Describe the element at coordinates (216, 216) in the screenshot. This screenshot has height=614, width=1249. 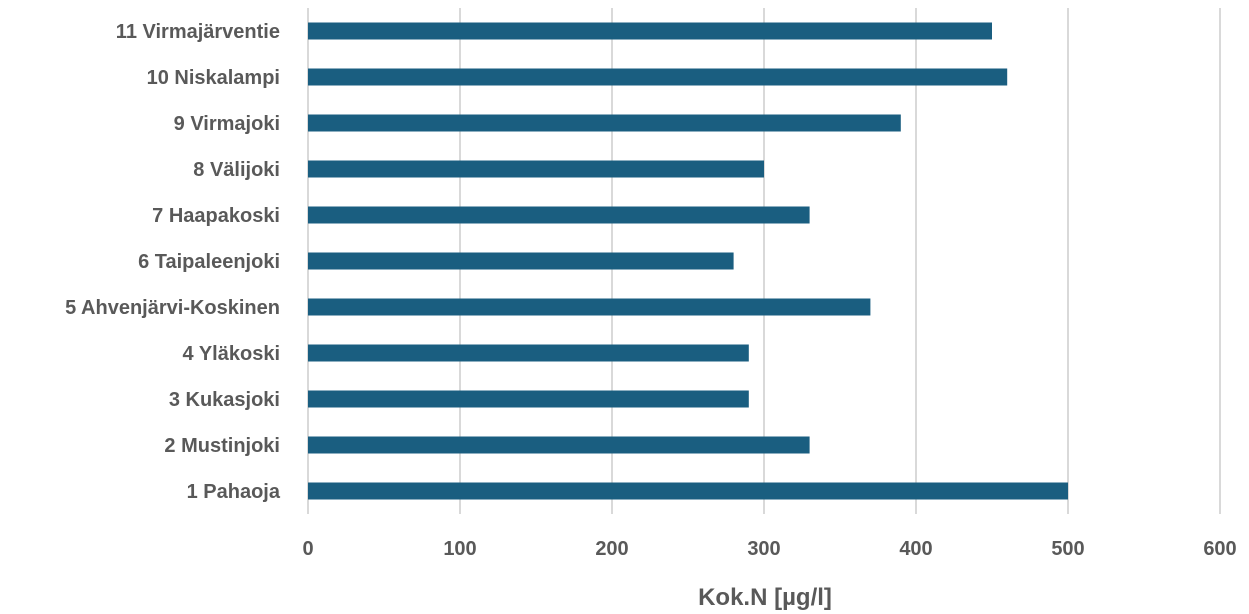
I see `category-label: 7 Haapakoski` at that location.